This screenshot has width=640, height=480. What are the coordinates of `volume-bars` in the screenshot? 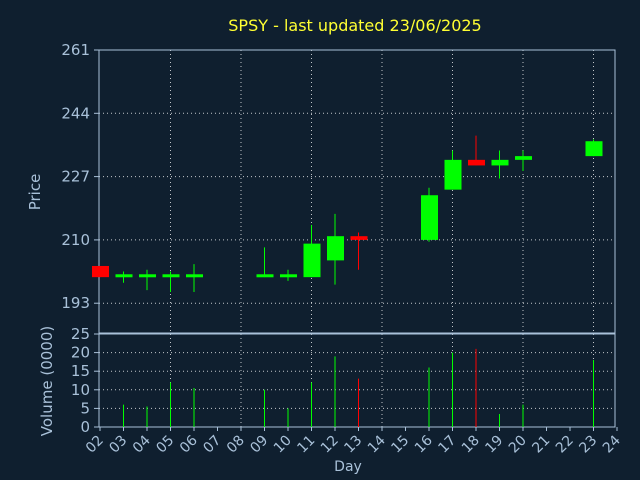 It's located at (358, 387).